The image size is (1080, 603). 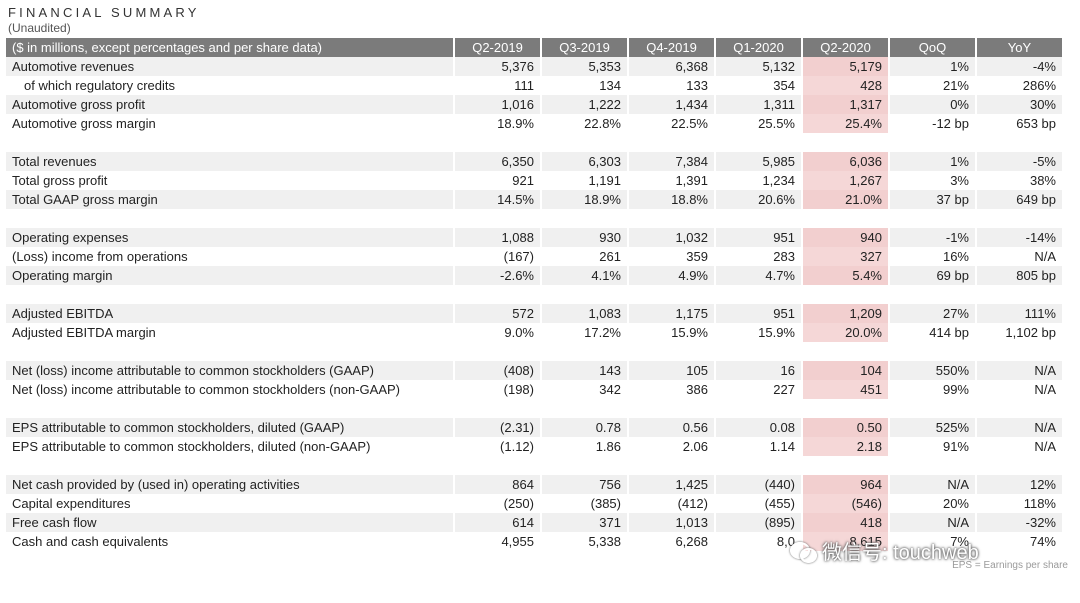 What do you see at coordinates (758, 389) in the screenshot?
I see `row-value: 227` at bounding box center [758, 389].